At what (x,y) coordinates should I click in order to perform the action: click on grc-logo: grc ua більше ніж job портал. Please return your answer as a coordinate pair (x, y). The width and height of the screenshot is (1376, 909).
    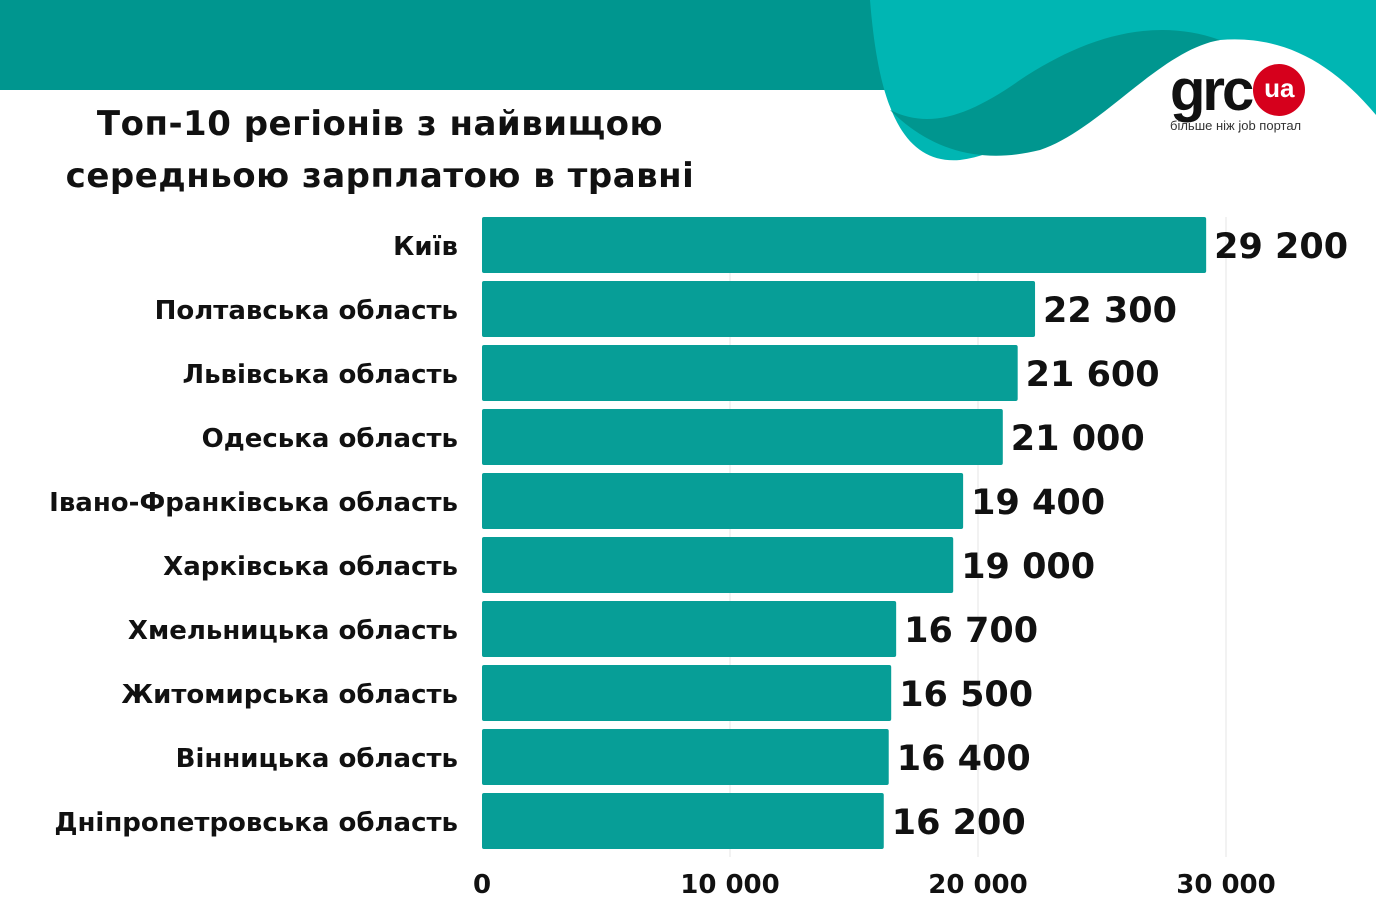
    Looking at the image, I should click on (1238, 95).